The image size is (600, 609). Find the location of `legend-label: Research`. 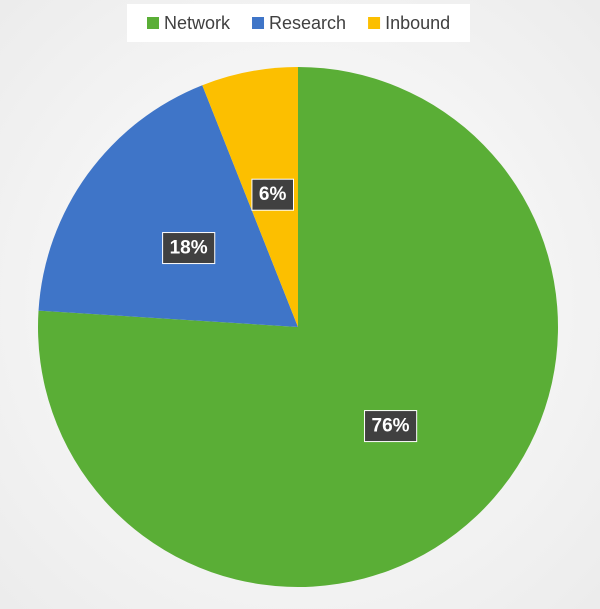

legend-label: Research is located at coordinates (307, 23).